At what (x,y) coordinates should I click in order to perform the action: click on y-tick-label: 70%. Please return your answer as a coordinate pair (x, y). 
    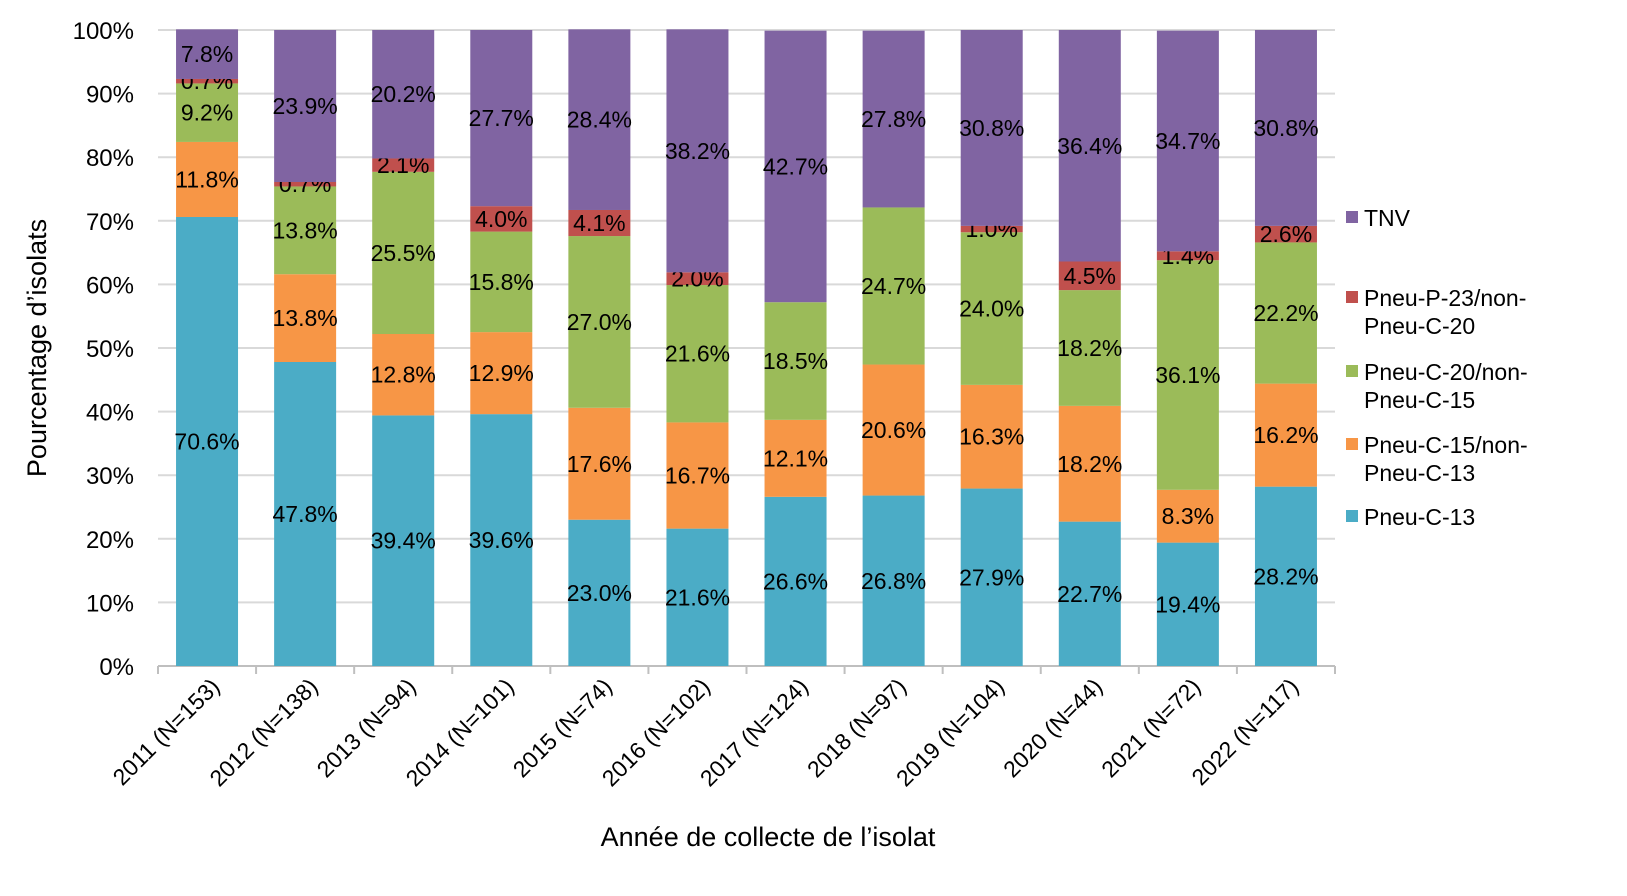
    Looking at the image, I should click on (110, 222).